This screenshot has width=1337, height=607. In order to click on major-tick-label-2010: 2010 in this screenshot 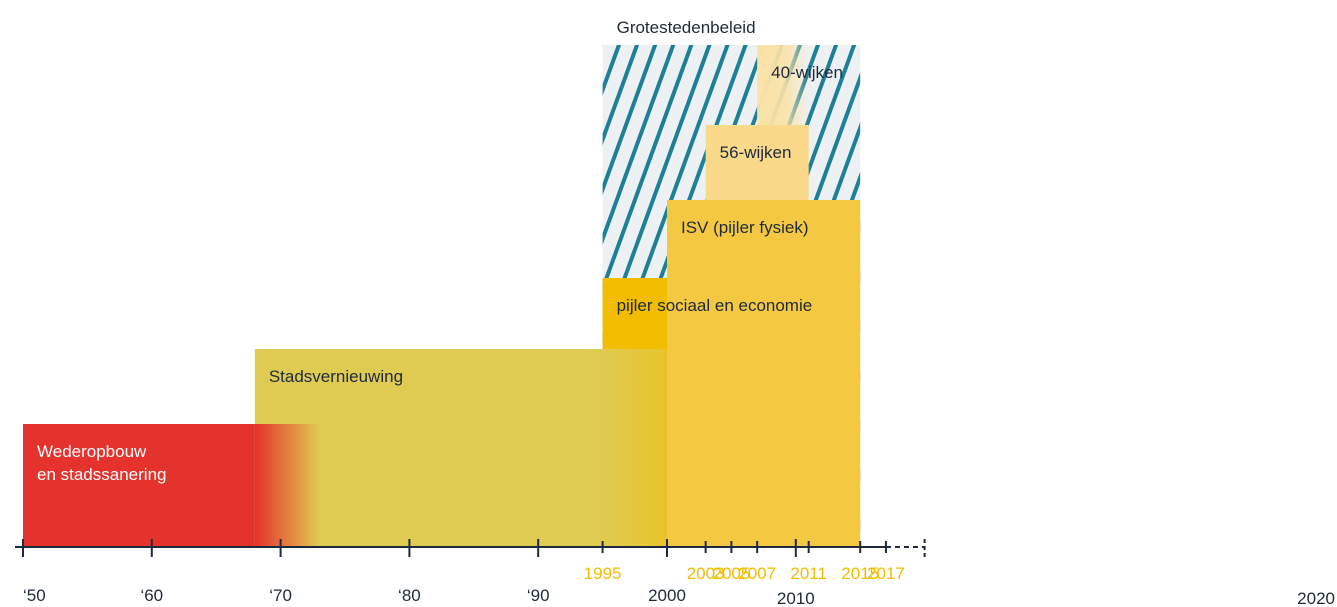, I will do `click(796, 598)`.